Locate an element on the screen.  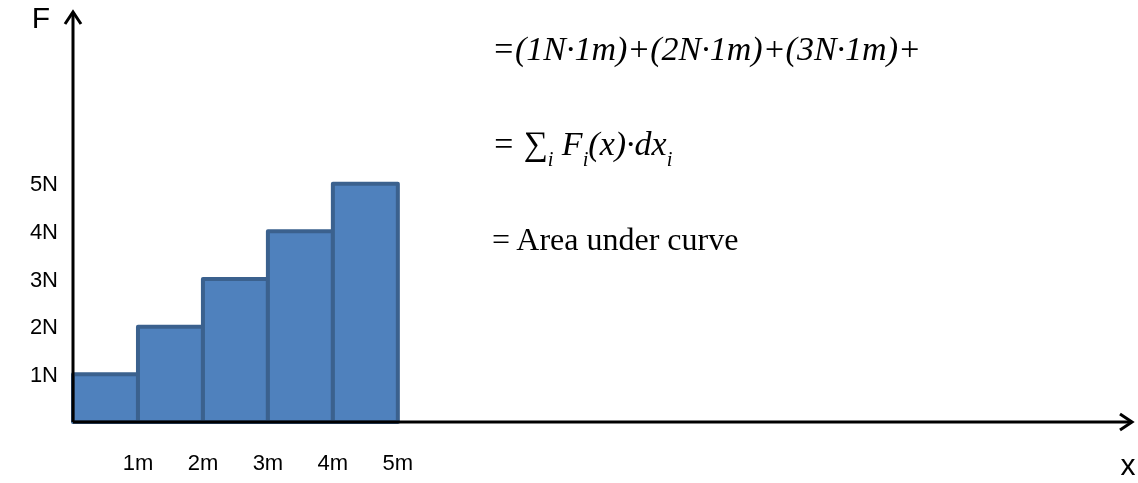
y-tick-label: 5N is located at coordinates (43, 184).